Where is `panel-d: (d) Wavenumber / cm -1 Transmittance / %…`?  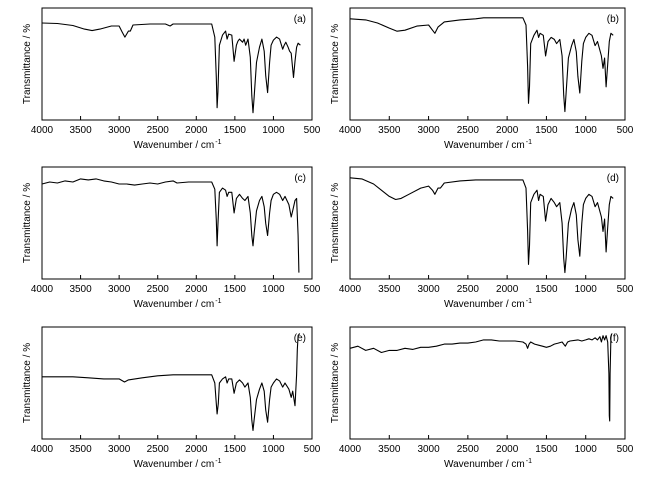 panel-d: (d) Wavenumber / cm -1 Transmittance / %… is located at coordinates (482, 238).